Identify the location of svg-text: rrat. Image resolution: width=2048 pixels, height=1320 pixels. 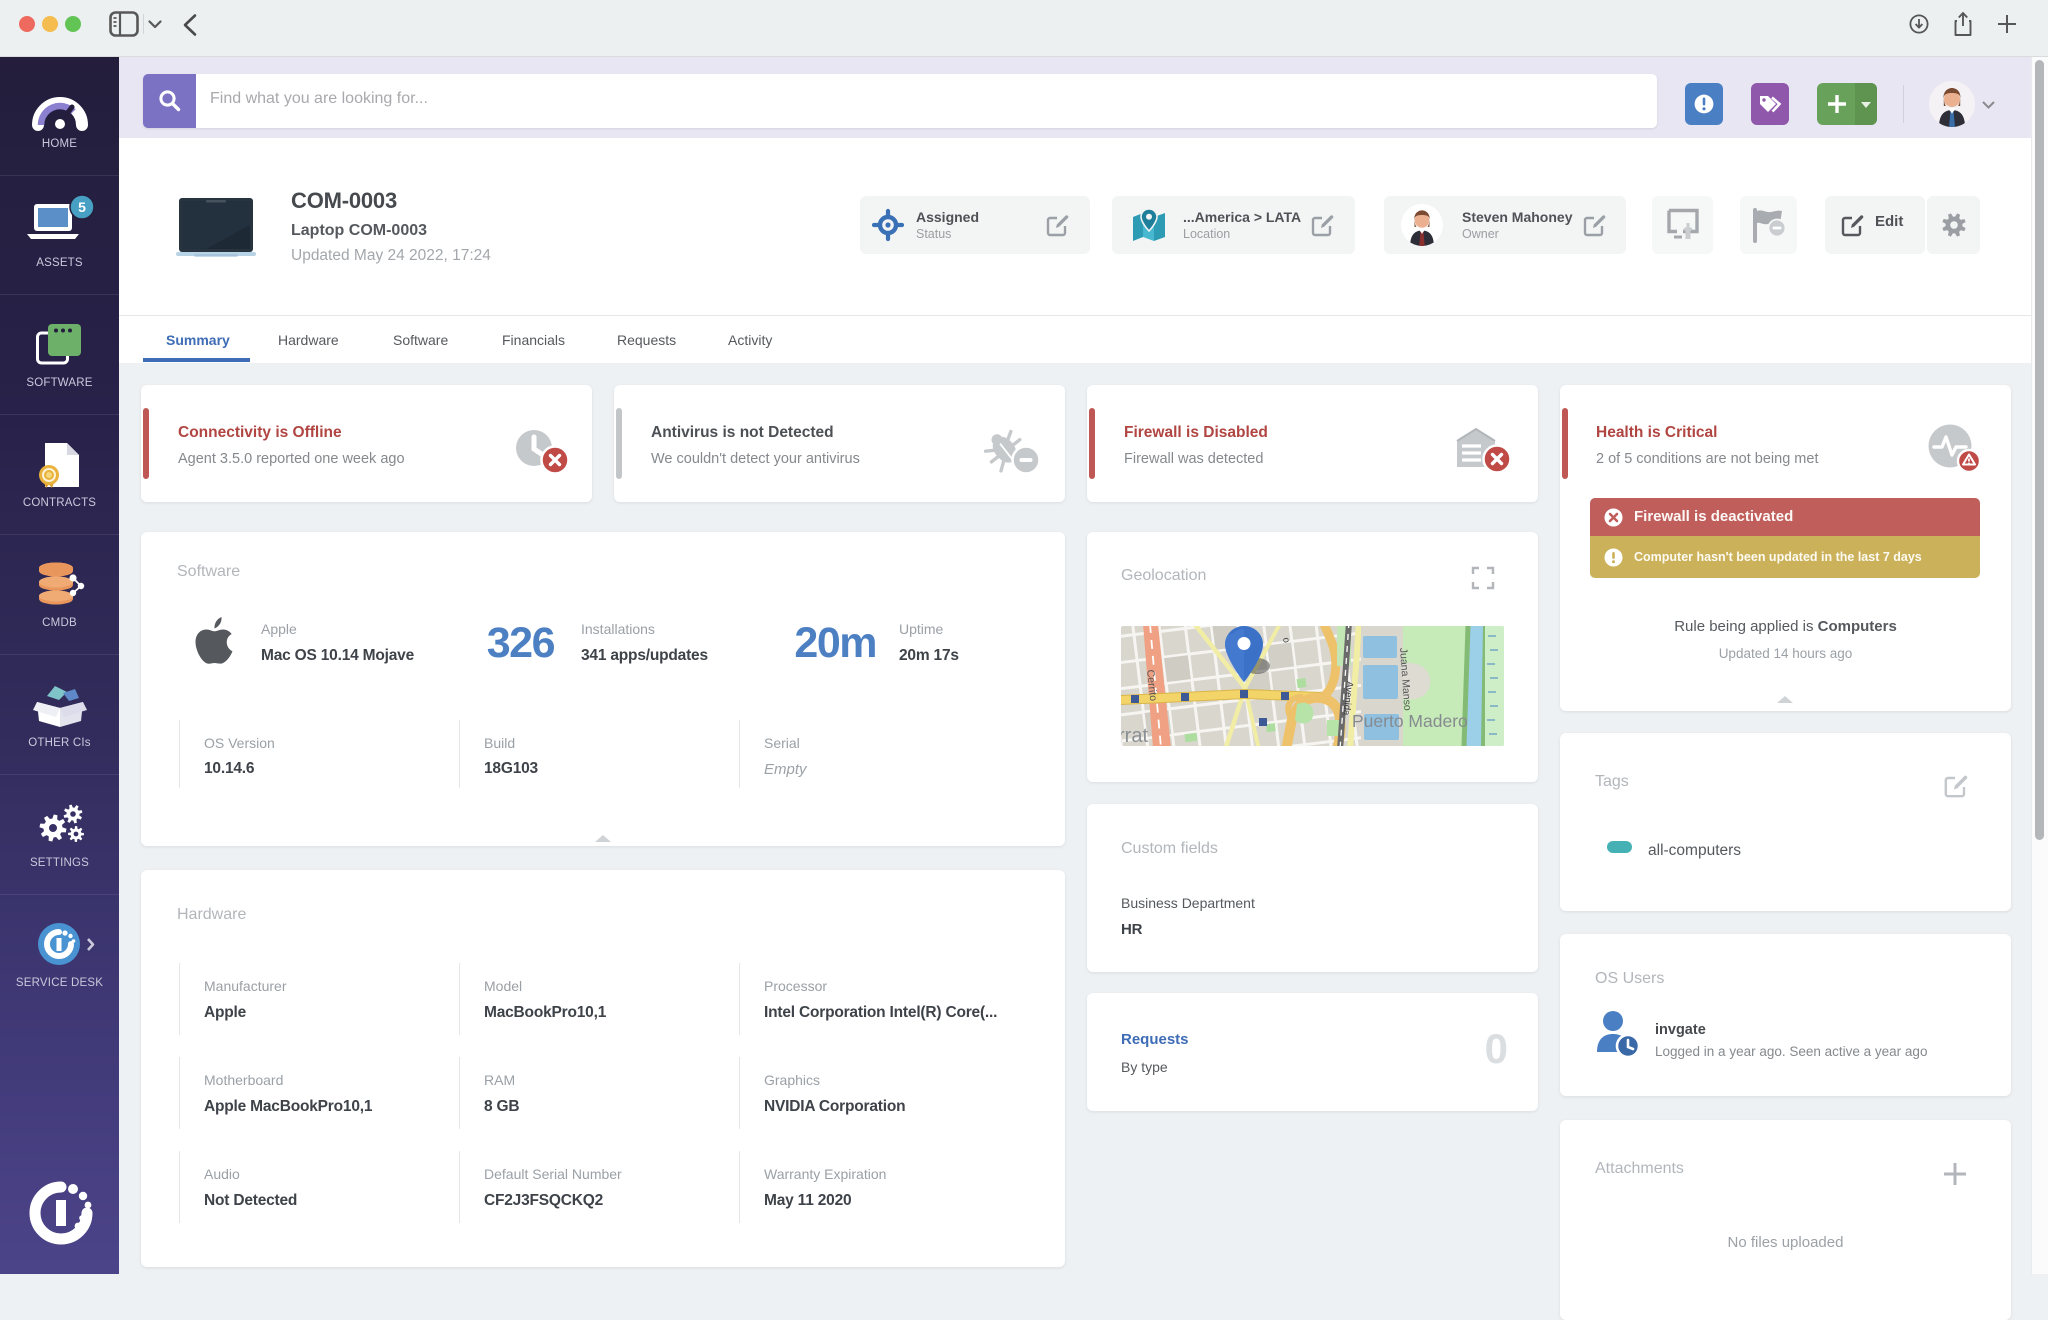
(1134, 735).